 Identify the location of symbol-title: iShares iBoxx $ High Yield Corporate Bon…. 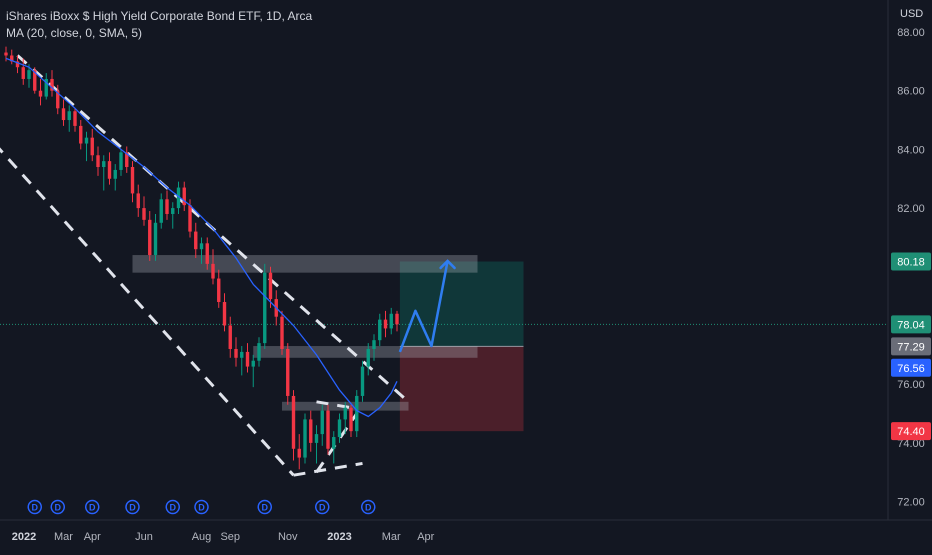
(159, 16).